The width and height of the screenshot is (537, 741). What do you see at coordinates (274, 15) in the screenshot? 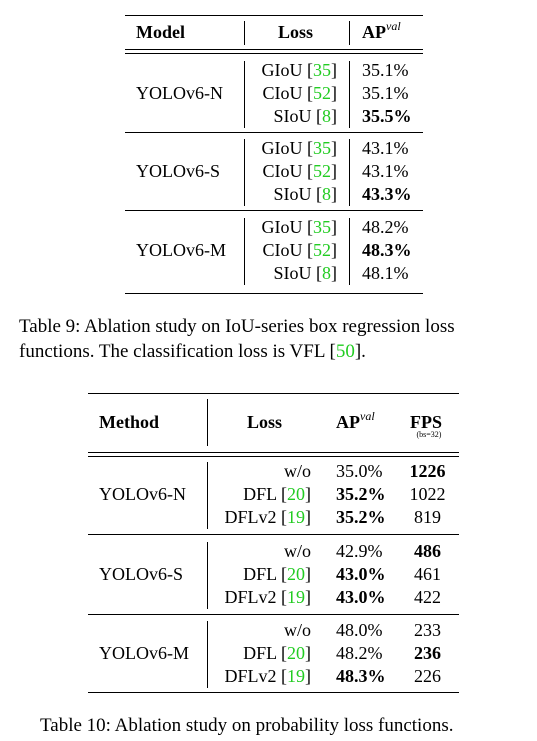
I see `table9-top-rule` at bounding box center [274, 15].